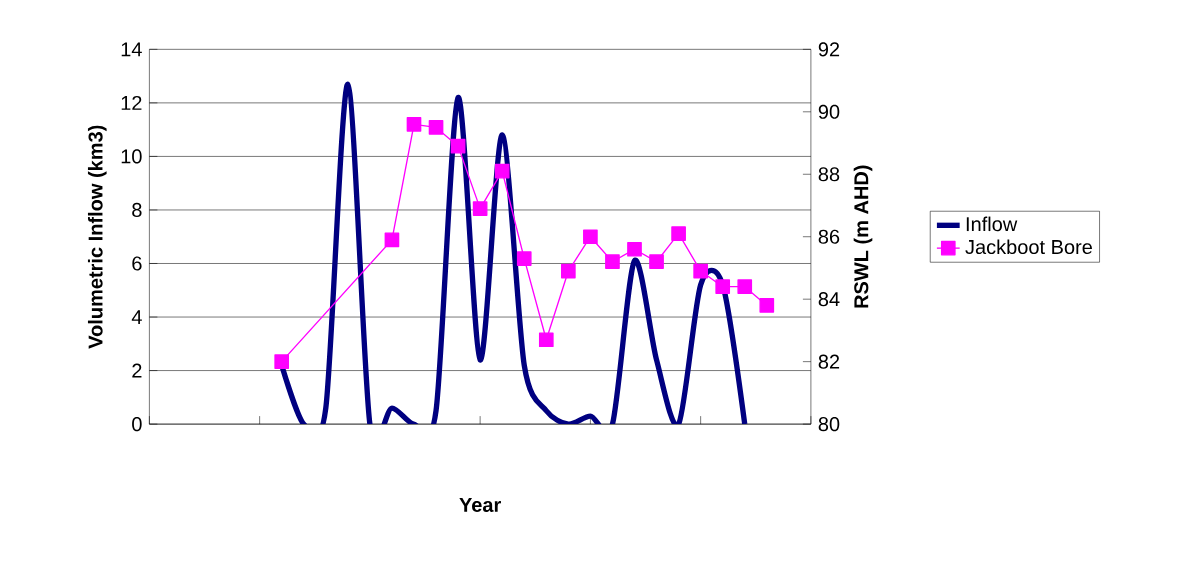 The width and height of the screenshot is (1191, 581). What do you see at coordinates (829, 423) in the screenshot?
I see `y2-tick-label: 80` at bounding box center [829, 423].